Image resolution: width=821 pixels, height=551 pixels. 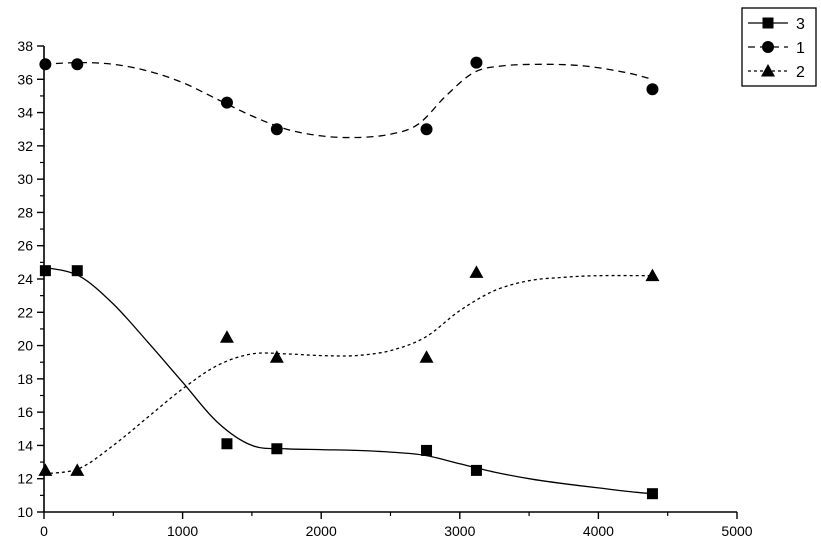 What do you see at coordinates (800, 72) in the screenshot?
I see `legend-label-2: 2` at bounding box center [800, 72].